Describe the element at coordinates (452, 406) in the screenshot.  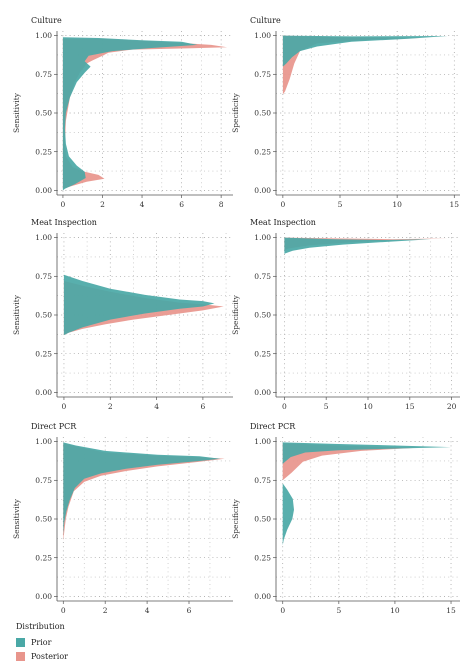
I see `x-tick-label: 20` at that location.